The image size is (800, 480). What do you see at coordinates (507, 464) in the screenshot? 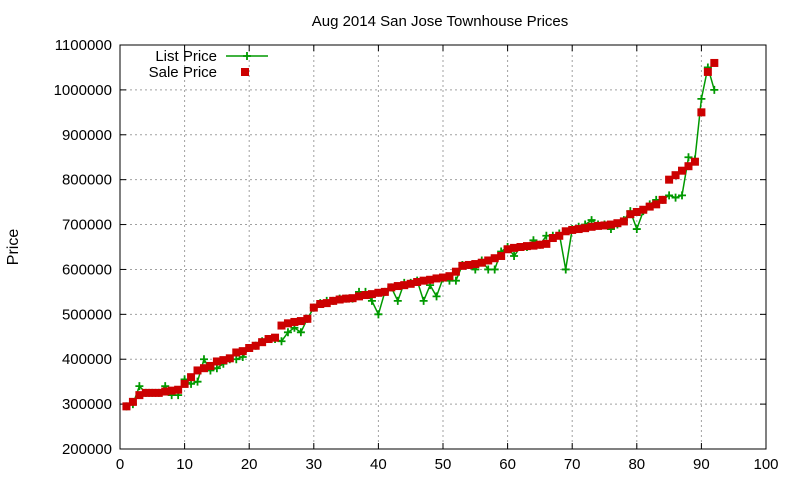
I see `x-tick-label: 60` at bounding box center [507, 464].